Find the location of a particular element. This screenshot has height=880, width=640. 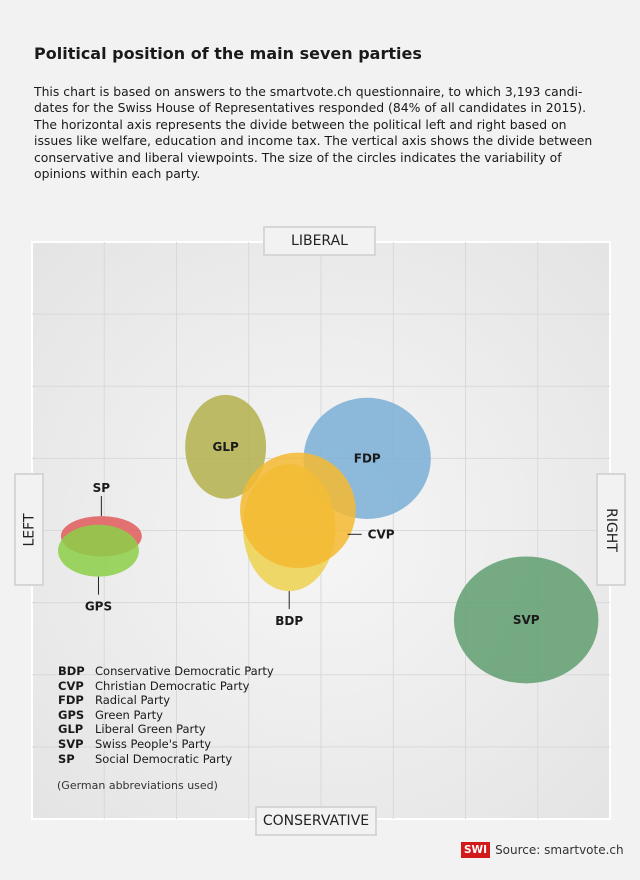

legend-abbr: BDP is located at coordinates (71, 671).